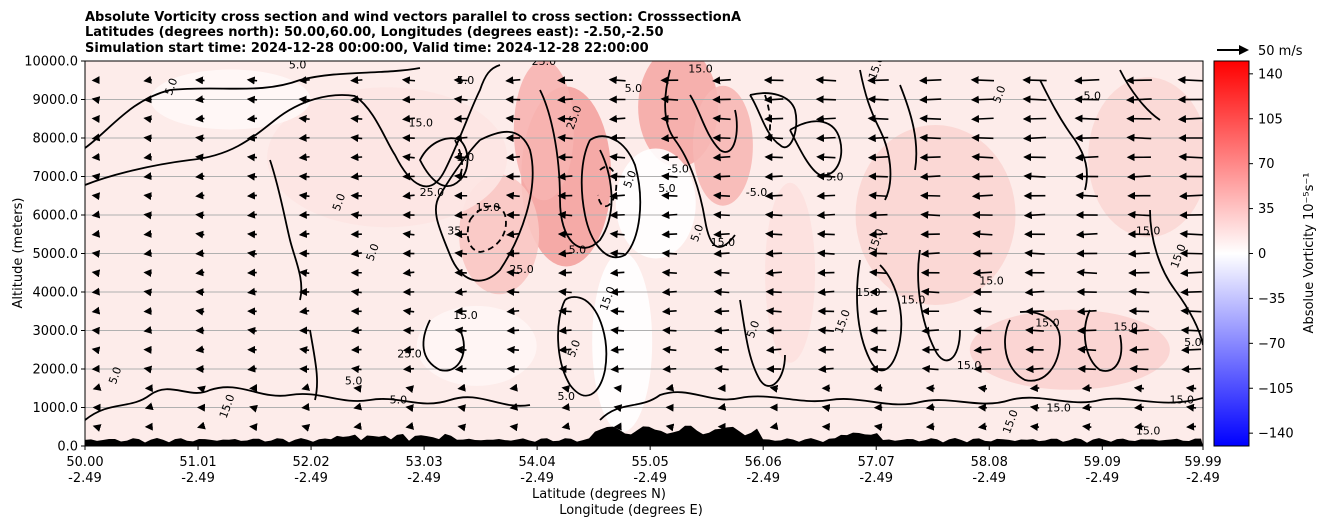  What do you see at coordinates (1276, 389) in the screenshot?
I see `colorbar-tick-label: −105` at bounding box center [1276, 389].